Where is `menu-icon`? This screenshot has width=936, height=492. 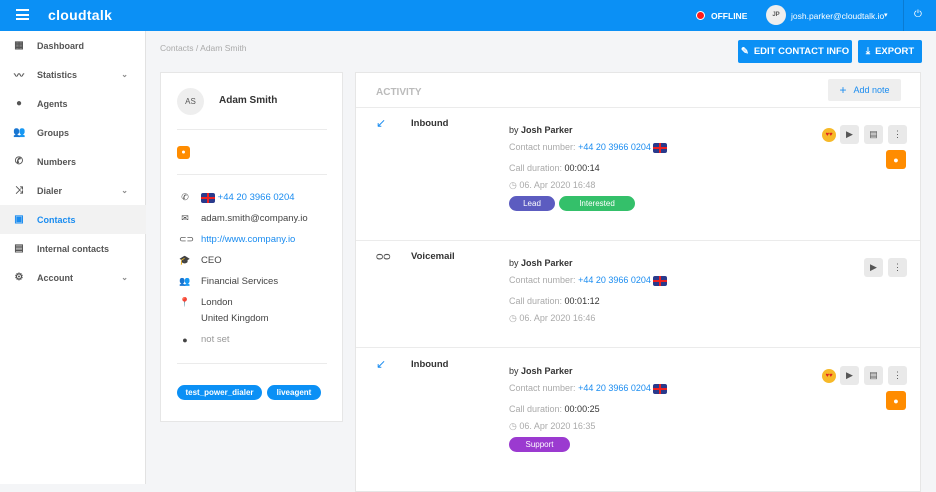 menu-icon is located at coordinates (22, 14).